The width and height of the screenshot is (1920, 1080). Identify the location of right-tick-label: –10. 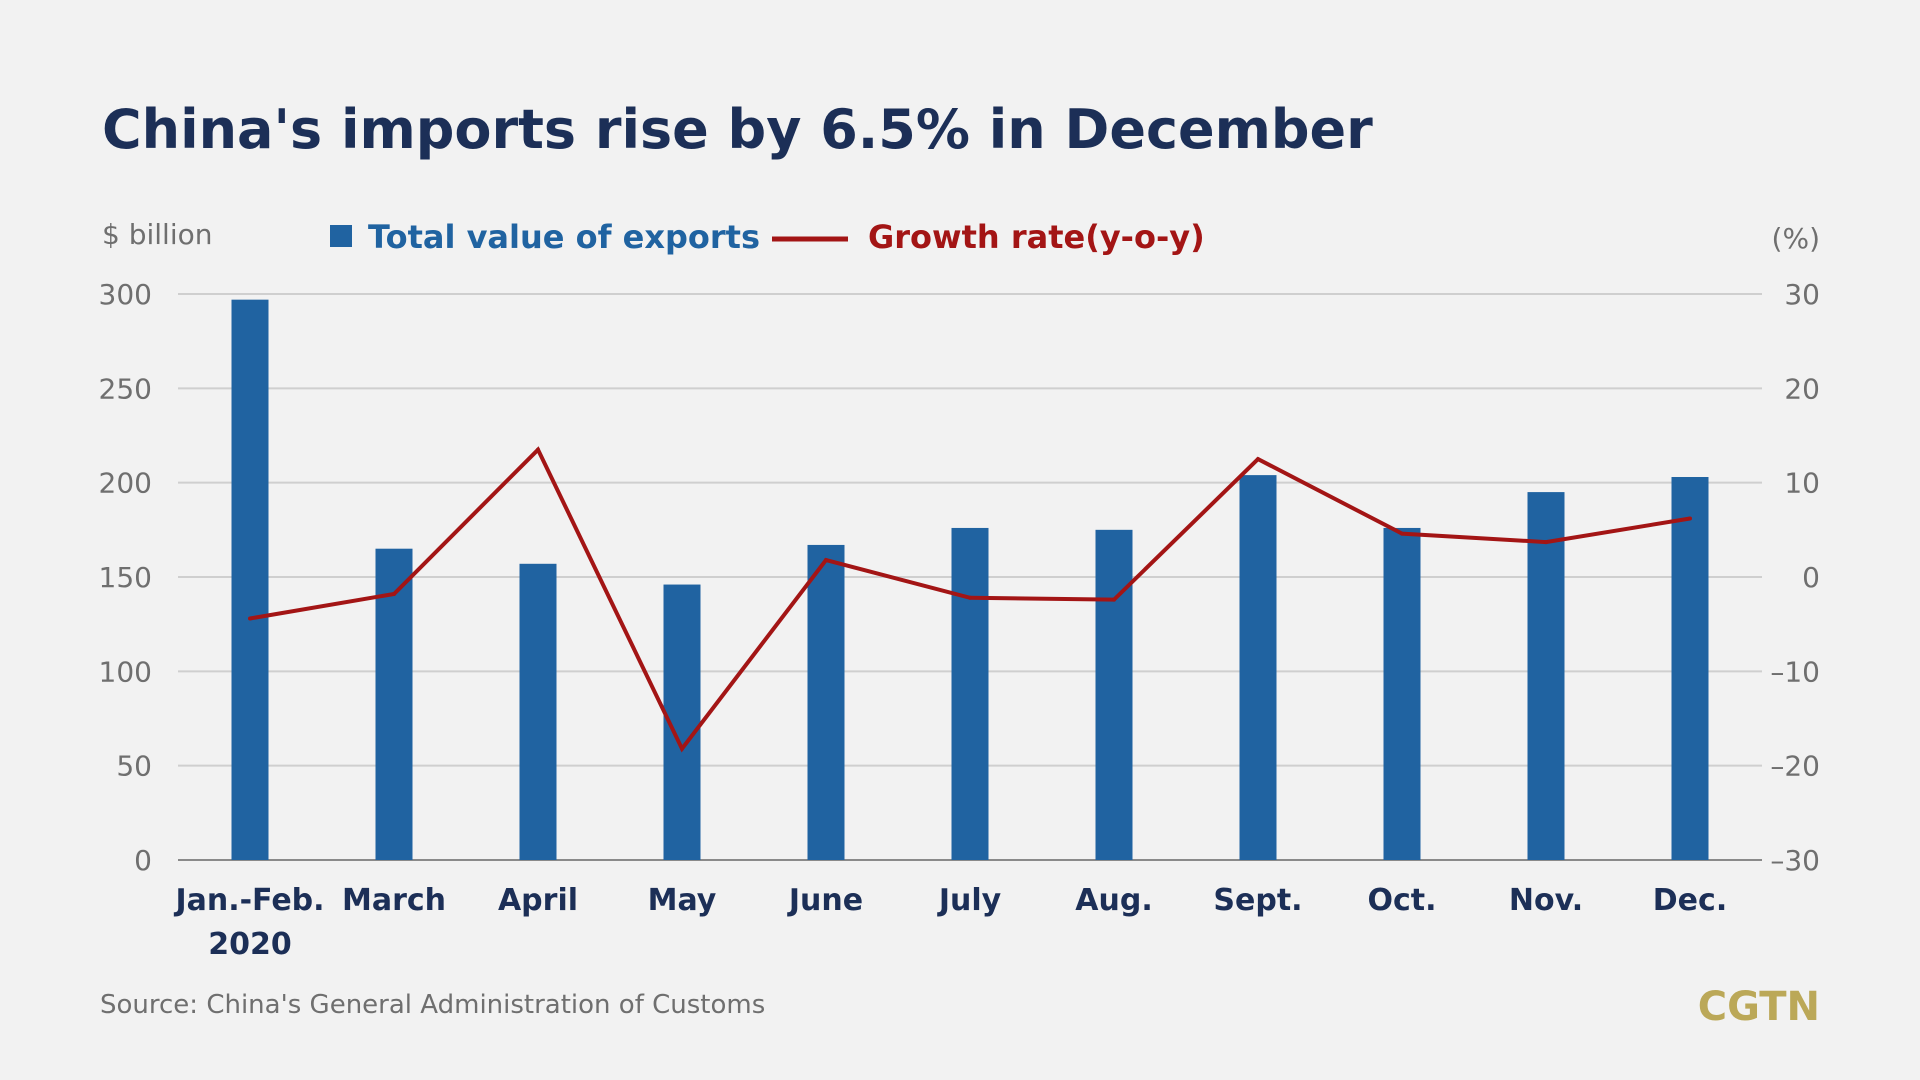
(1795, 671).